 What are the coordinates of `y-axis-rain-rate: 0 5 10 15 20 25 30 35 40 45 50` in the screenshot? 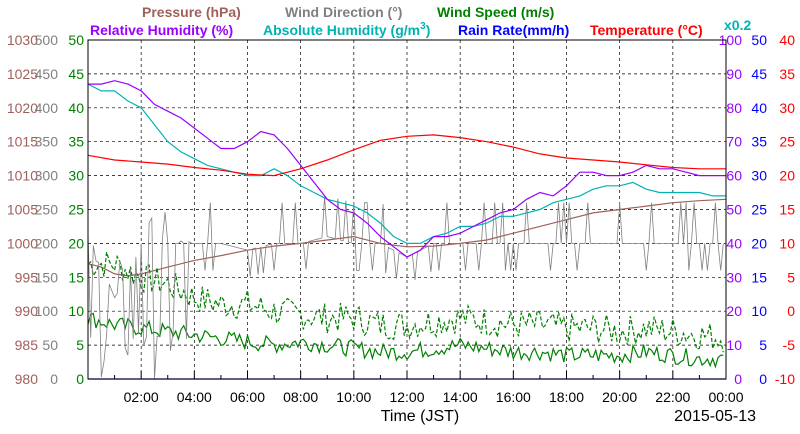 It's located at (759, 209).